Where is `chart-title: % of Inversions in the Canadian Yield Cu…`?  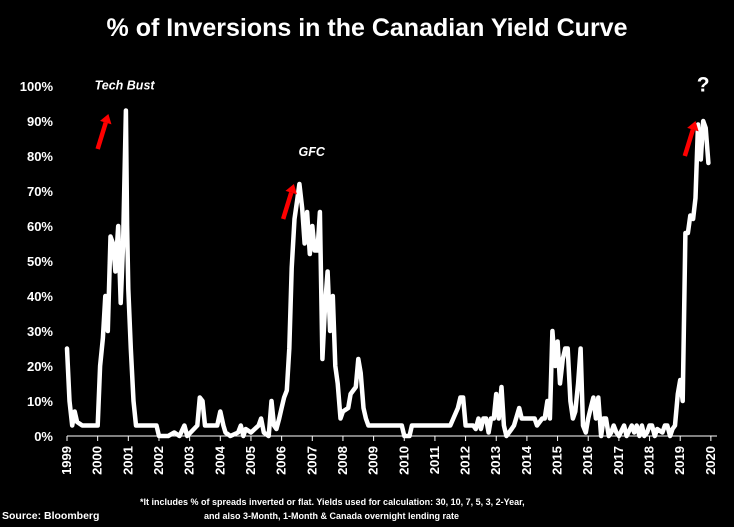
chart-title: % of Inversions in the Canadian Yield Cu… is located at coordinates (367, 28).